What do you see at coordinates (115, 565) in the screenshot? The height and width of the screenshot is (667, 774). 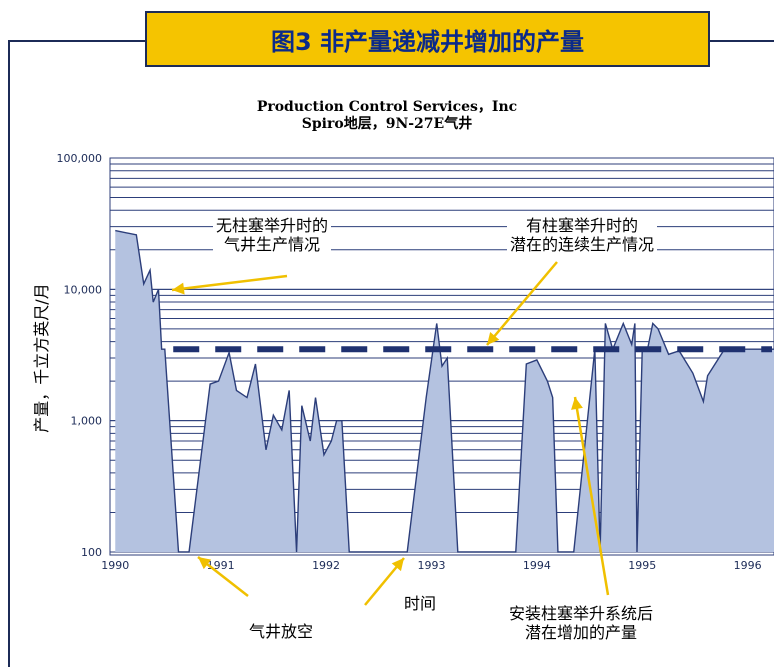 I see `x-tick-label: 1990` at bounding box center [115, 565].